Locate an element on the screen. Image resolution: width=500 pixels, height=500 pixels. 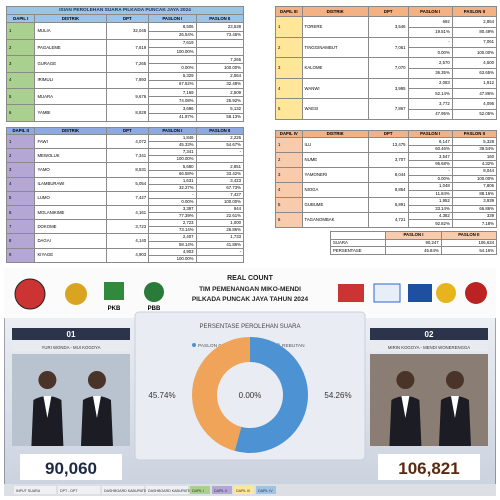
cell: FAWI is located at coordinates (70, 142).